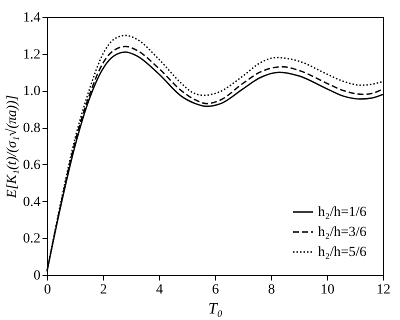 This screenshot has width=400, height=320. Describe the element at coordinates (31, 165) in the screenshot. I see `y-tick-label: 0.6` at that location.